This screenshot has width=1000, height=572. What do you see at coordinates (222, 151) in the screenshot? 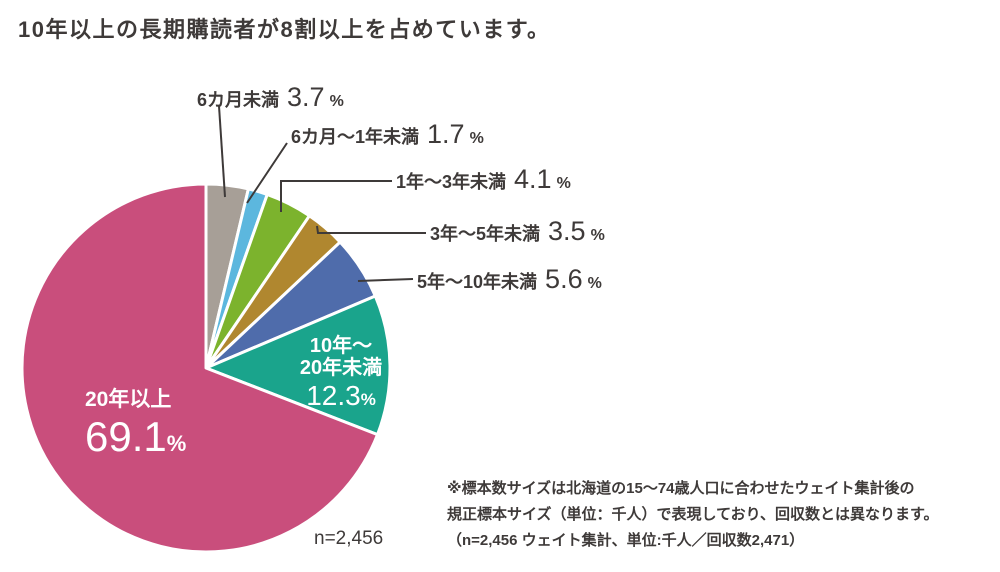
I see `leader-line-under-6mo` at bounding box center [222, 151].